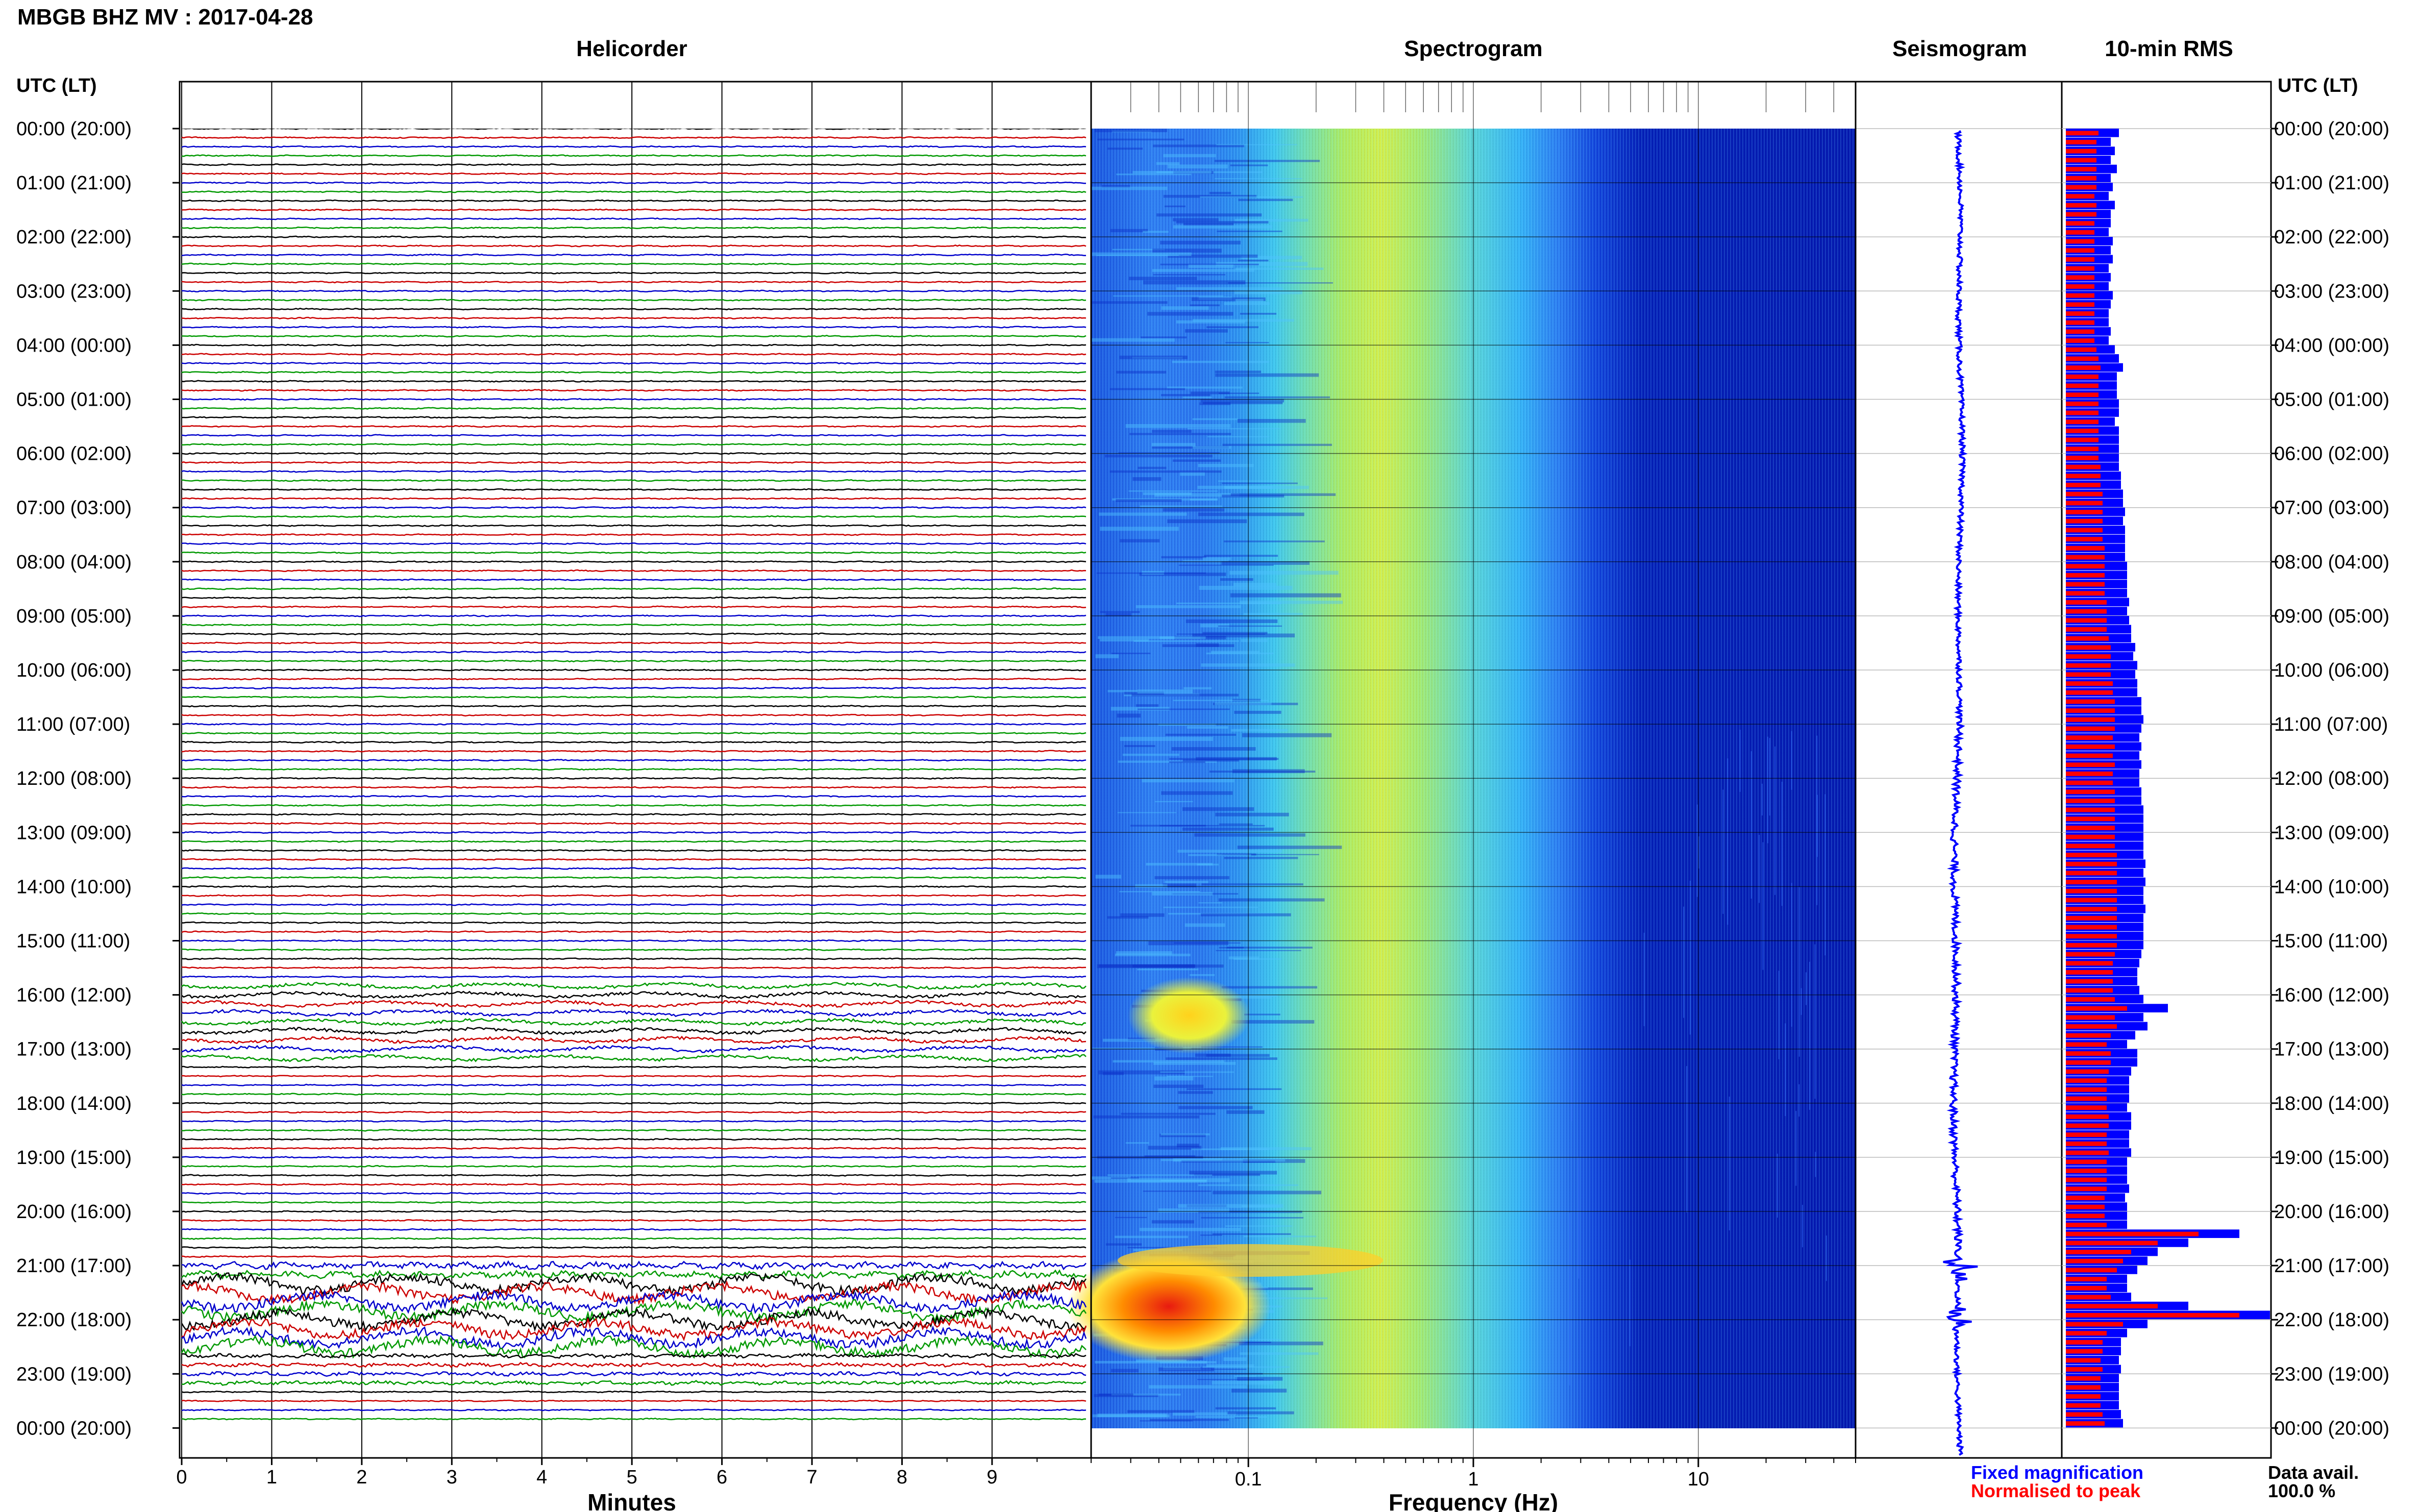 The image size is (2419, 1512). Describe the element at coordinates (607, 1473) in the screenshot. I see `helicorder-x-axis: 0 1 2 3 4 5 6 7 8 9` at that location.